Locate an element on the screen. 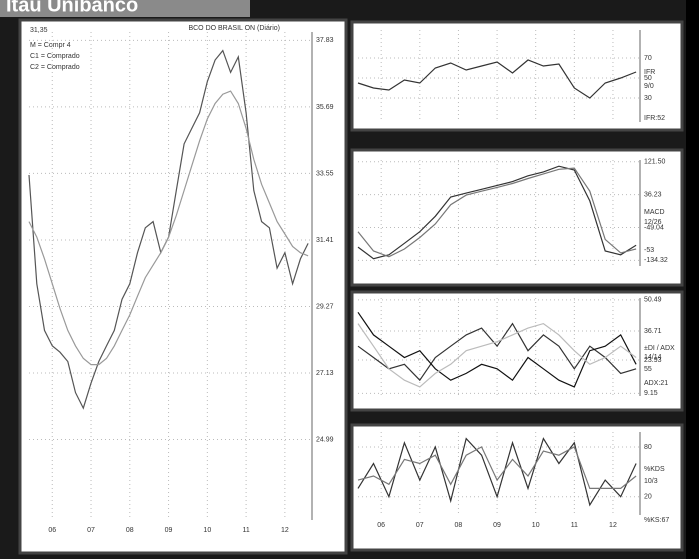 The width and height of the screenshot is (699, 559). annotation: 9/0 is located at coordinates (649, 86).